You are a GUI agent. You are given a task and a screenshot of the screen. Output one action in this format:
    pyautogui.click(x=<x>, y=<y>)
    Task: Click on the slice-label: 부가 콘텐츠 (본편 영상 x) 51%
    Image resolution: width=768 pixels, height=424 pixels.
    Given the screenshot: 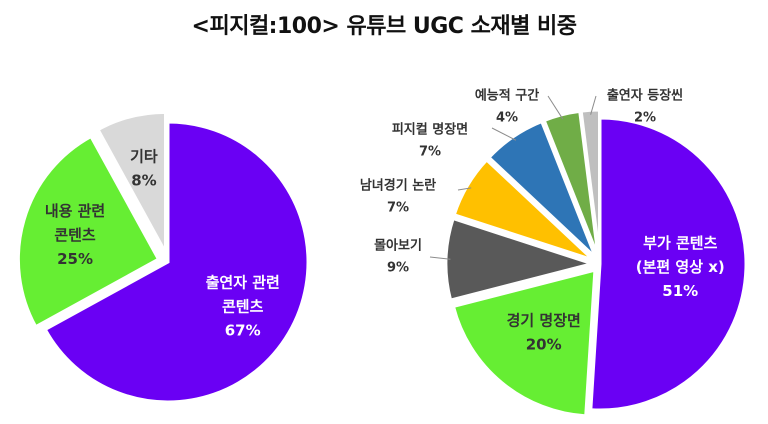 What is the action you would take?
    pyautogui.click(x=680, y=267)
    